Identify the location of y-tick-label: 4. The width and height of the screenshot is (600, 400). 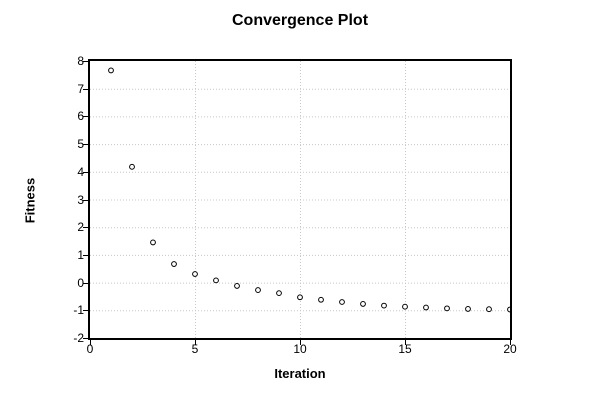
(80, 171).